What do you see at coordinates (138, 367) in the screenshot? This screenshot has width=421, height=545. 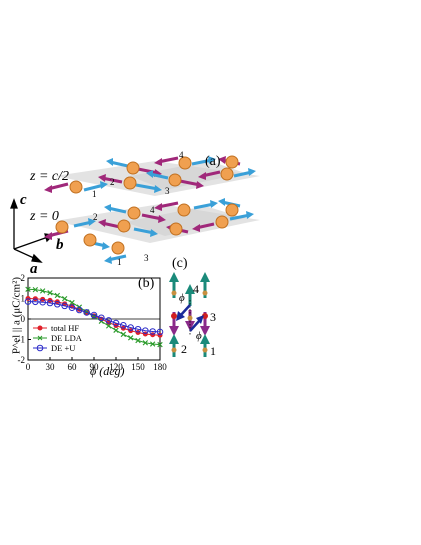 I see `x-tick-label: 150` at bounding box center [138, 367].